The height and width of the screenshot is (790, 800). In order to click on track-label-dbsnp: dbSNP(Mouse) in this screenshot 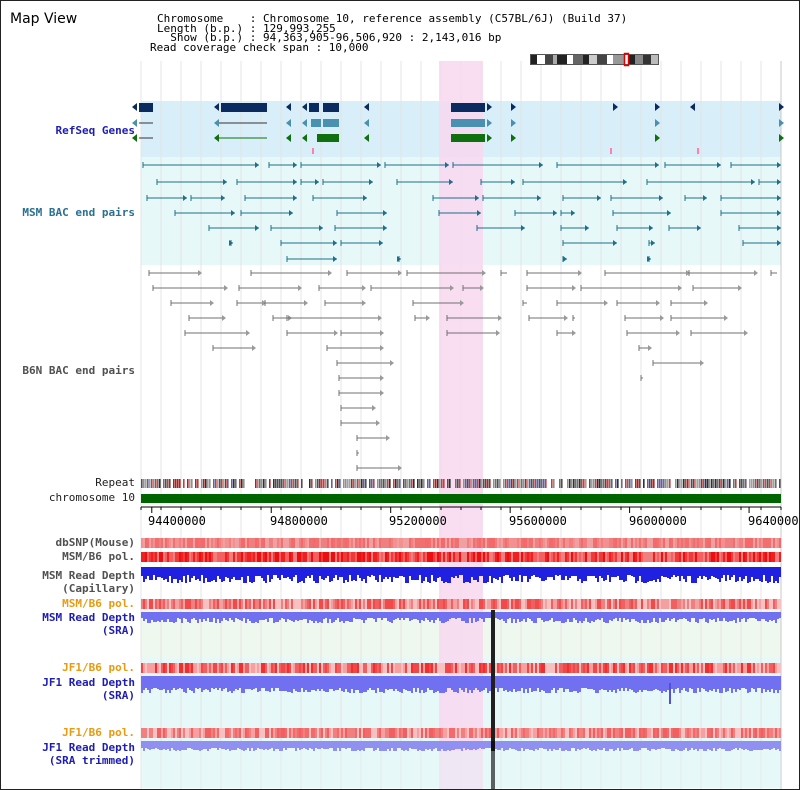, I will do `click(95, 542)`.